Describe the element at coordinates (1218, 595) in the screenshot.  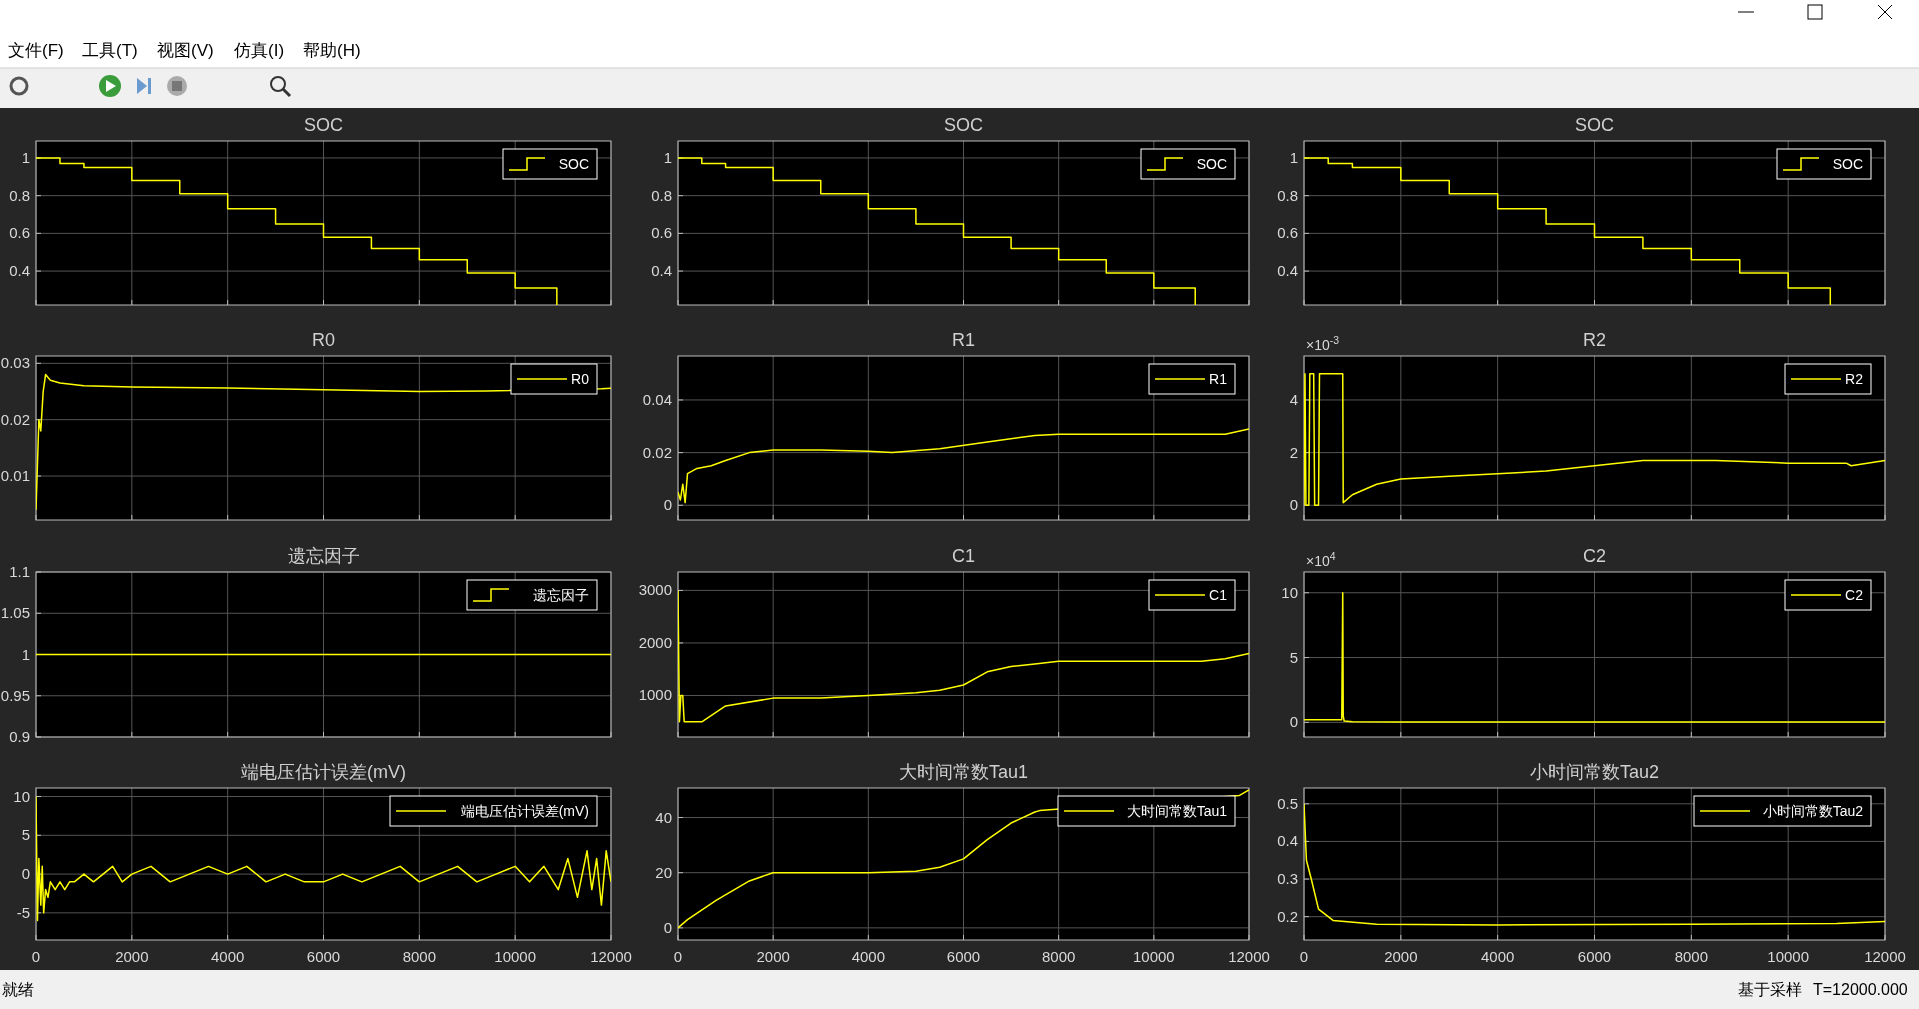
I see `legend-label: C1` at that location.